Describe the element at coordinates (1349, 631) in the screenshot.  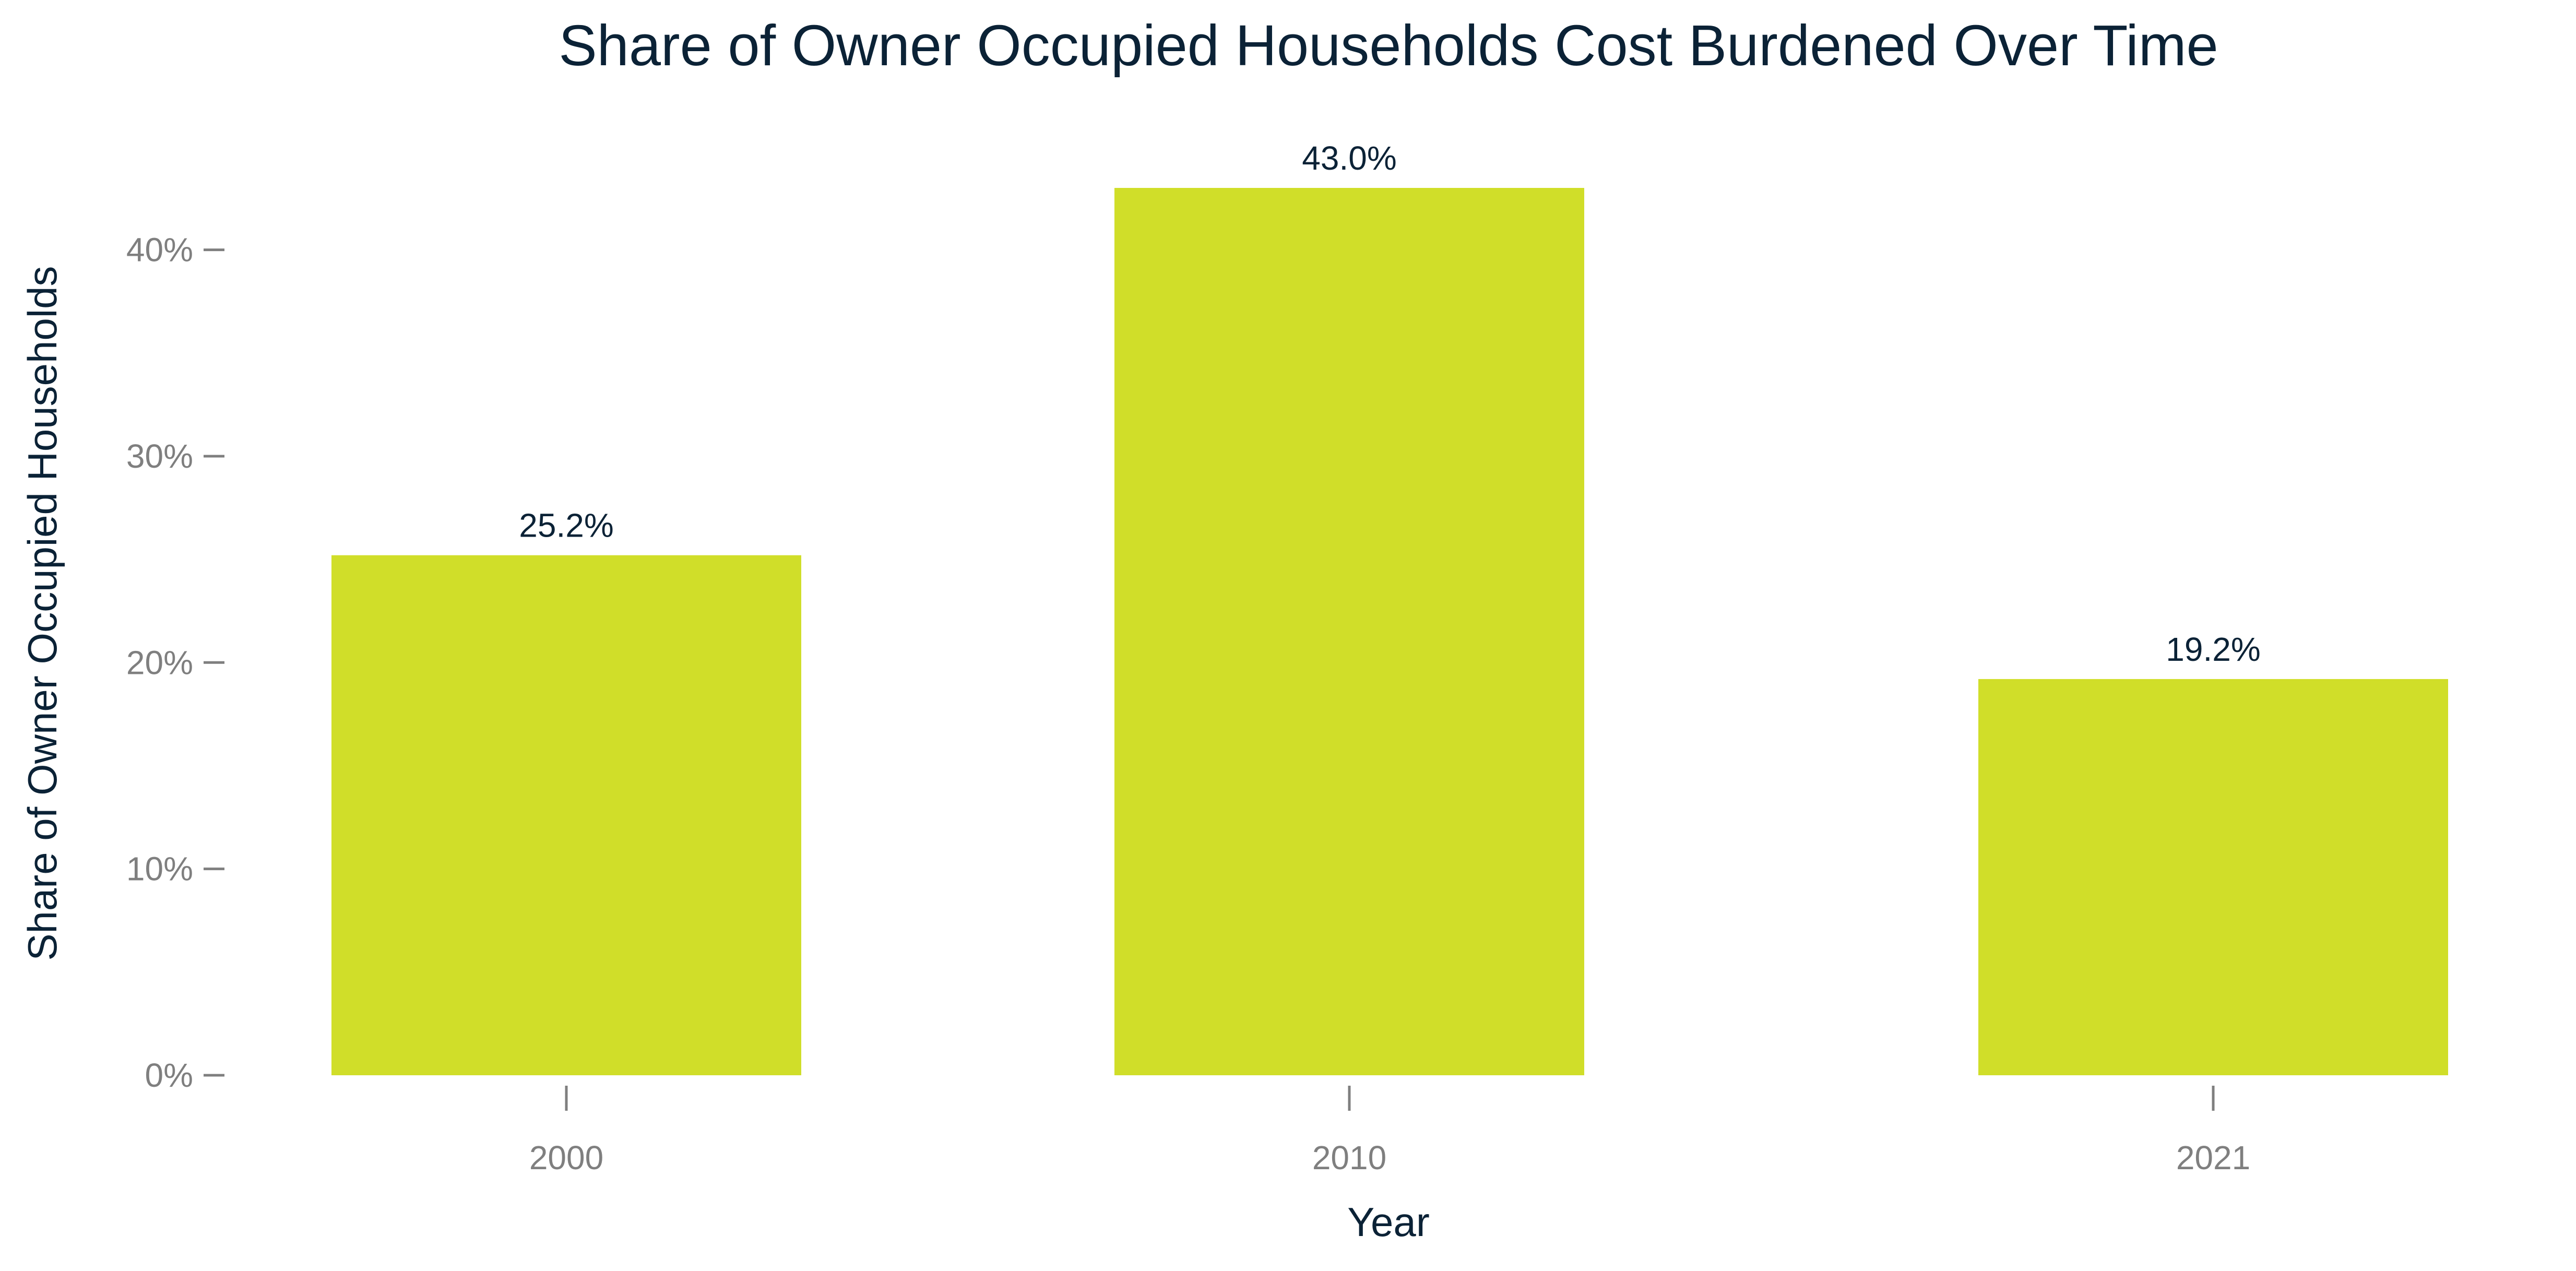
I see `bar-2010` at that location.